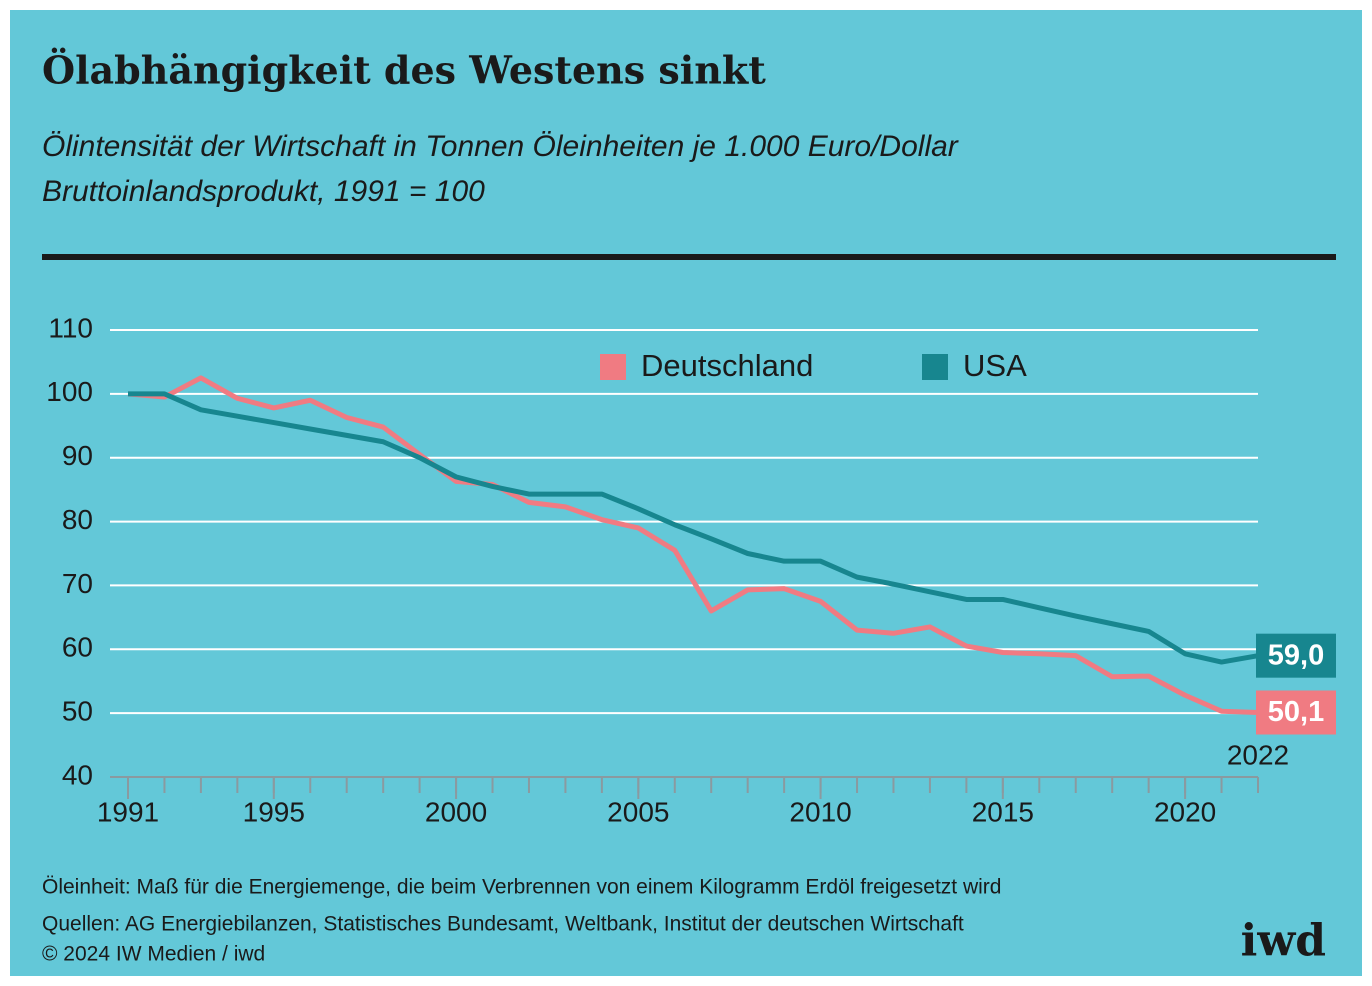 This screenshot has width=1372, height=986. Describe the element at coordinates (456, 811) in the screenshot. I see `x-tick-label: 2000` at that location.